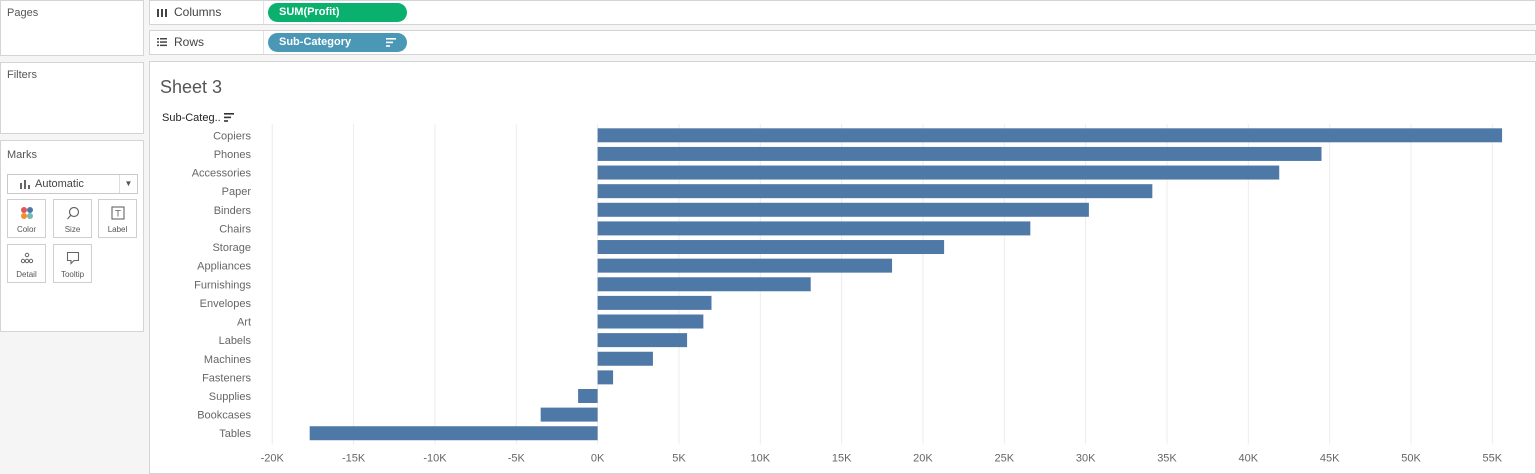 Image resolution: width=1536 pixels, height=474 pixels. Describe the element at coordinates (842, 459) in the screenshot. I see `x-tick-label: 15K` at that location.